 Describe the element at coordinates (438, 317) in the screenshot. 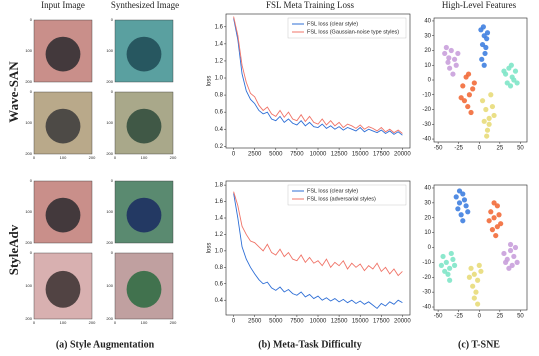

I see `x-tick-label: -50` at that location.